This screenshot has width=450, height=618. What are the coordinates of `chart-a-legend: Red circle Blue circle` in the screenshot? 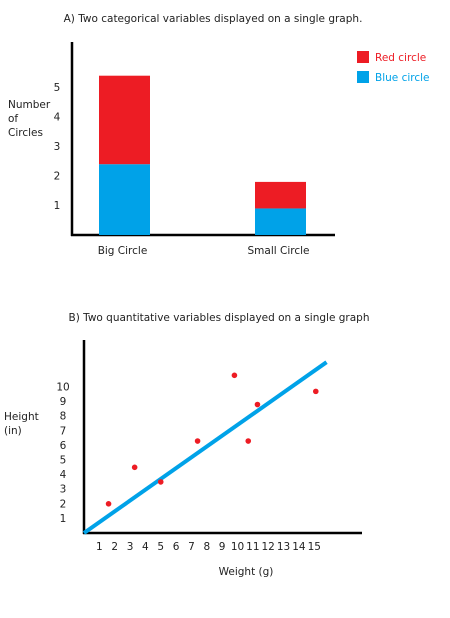 It's located at (393, 67).